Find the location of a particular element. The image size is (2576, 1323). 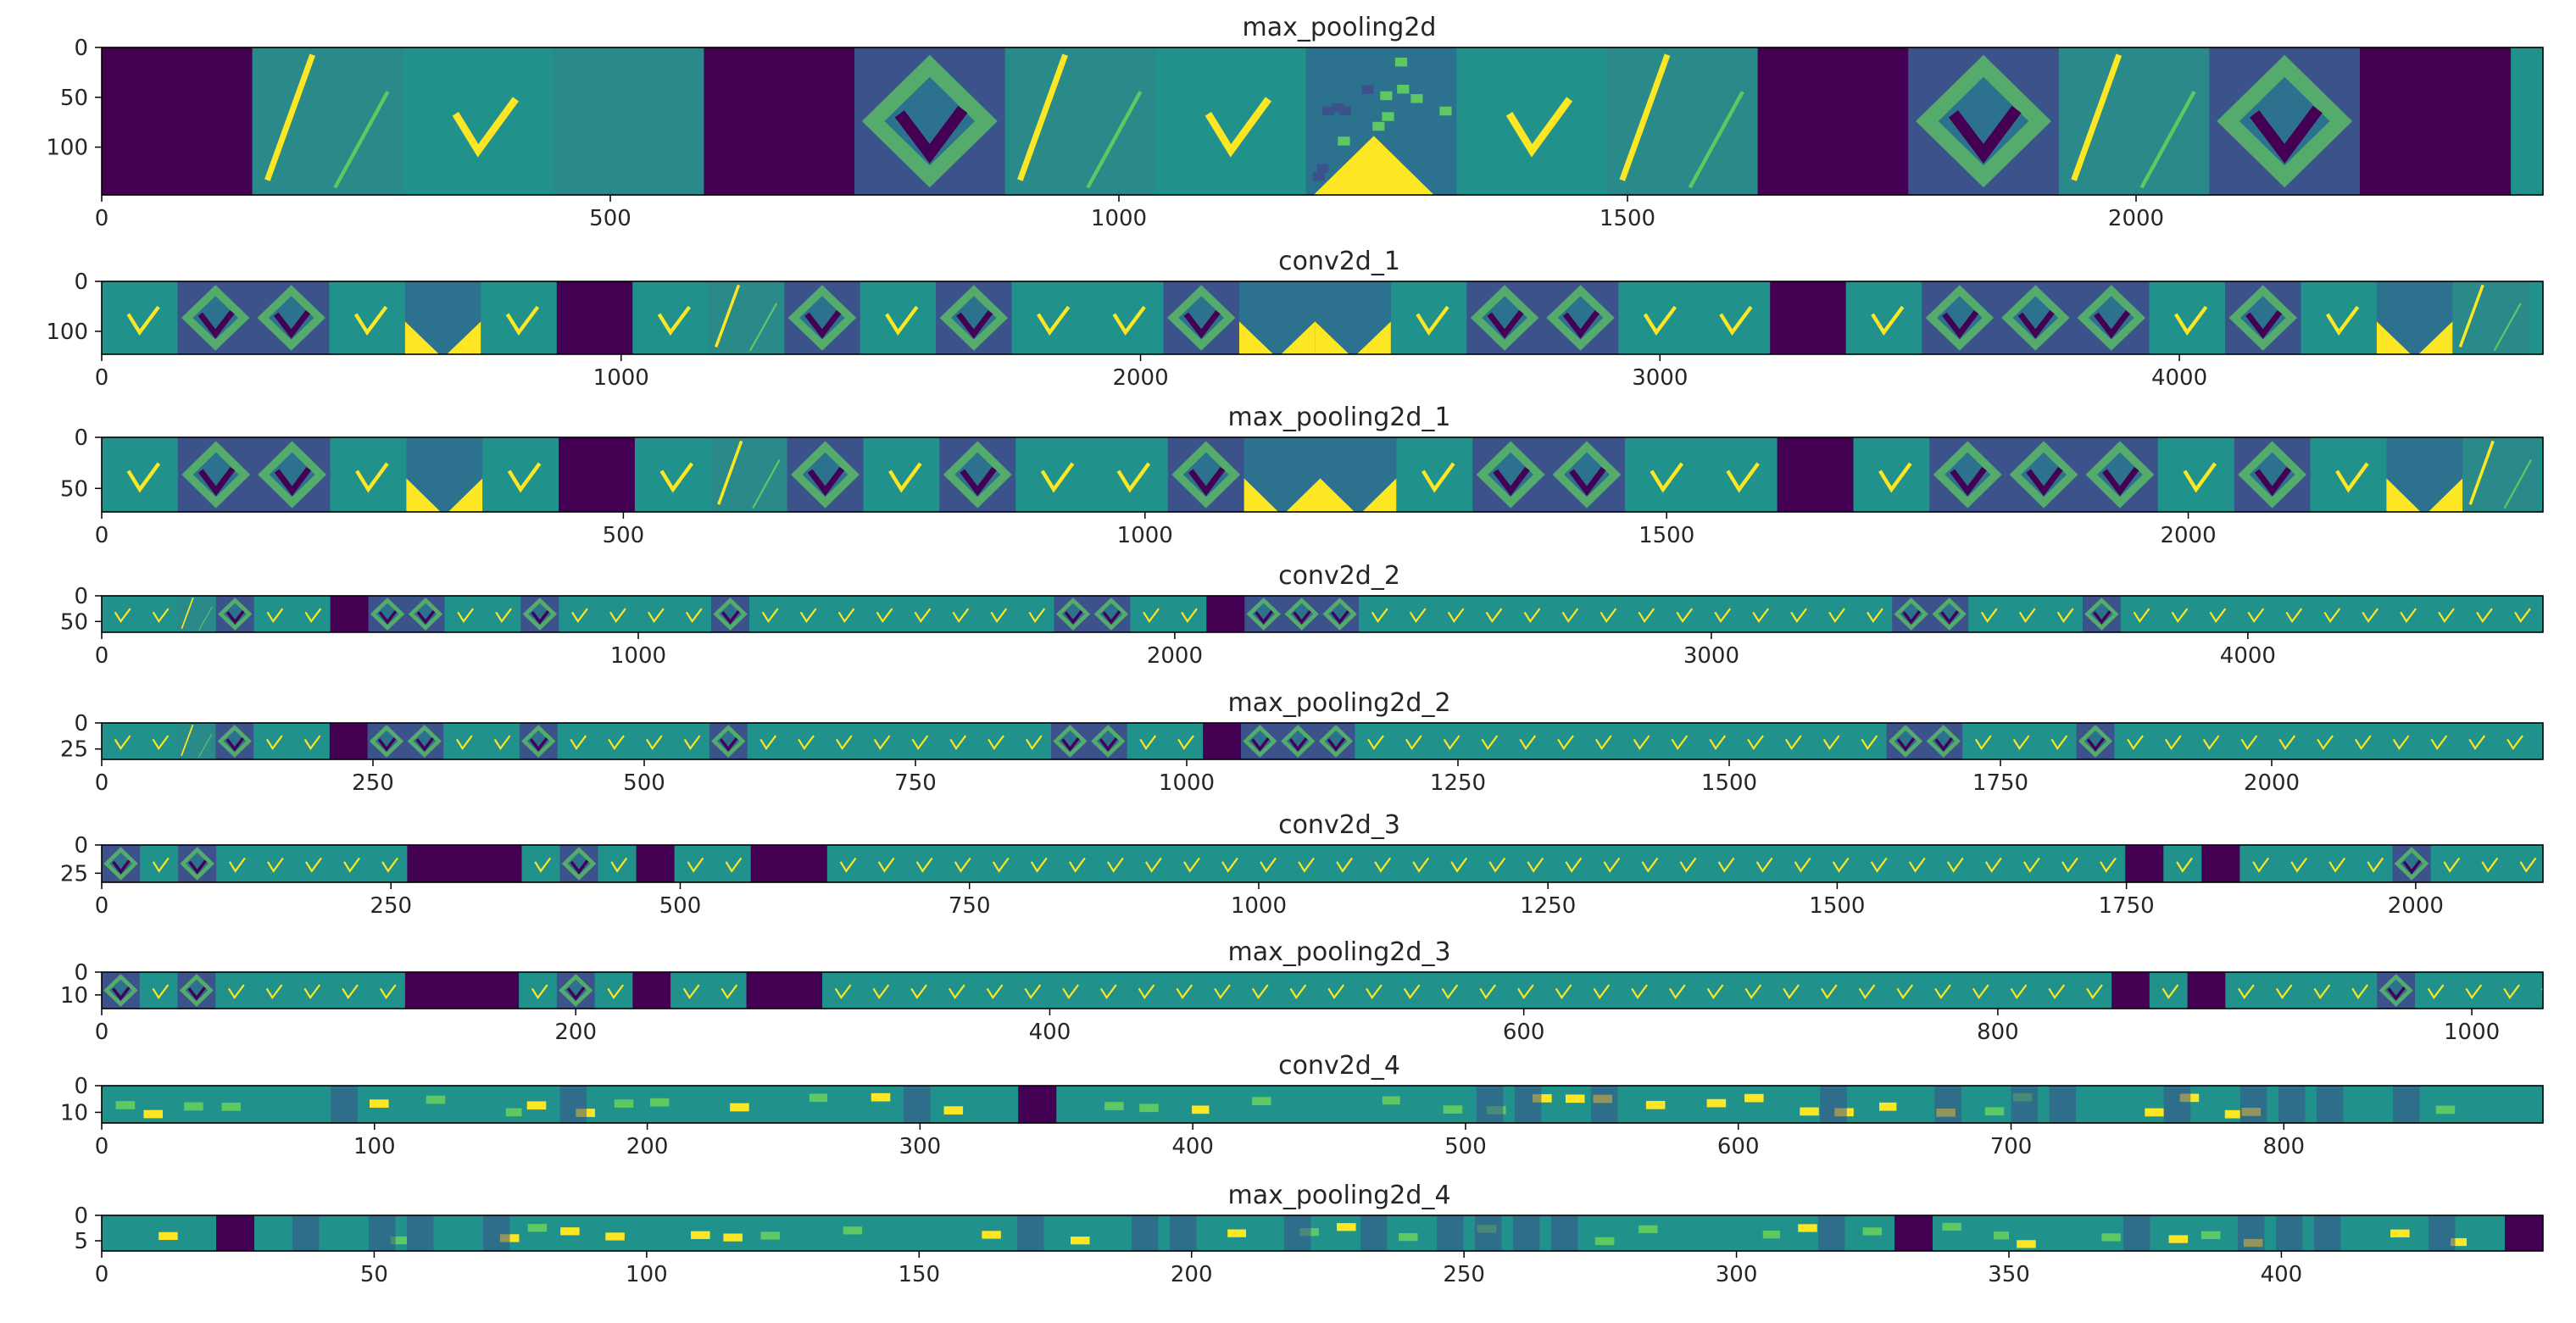

y-tick-label: 25 is located at coordinates (74, 874).